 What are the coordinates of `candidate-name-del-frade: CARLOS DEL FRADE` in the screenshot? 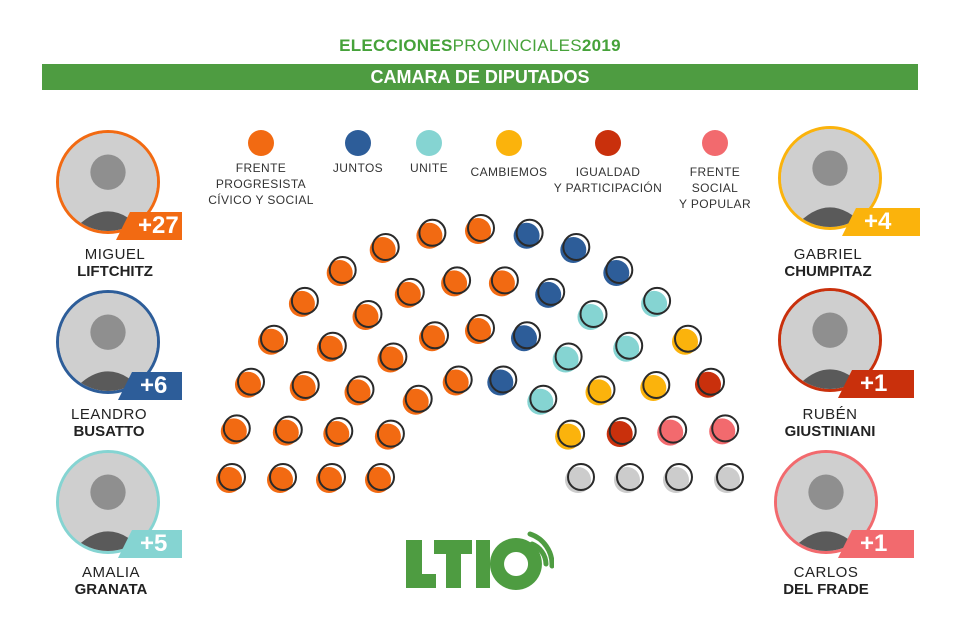 It's located at (826, 581).